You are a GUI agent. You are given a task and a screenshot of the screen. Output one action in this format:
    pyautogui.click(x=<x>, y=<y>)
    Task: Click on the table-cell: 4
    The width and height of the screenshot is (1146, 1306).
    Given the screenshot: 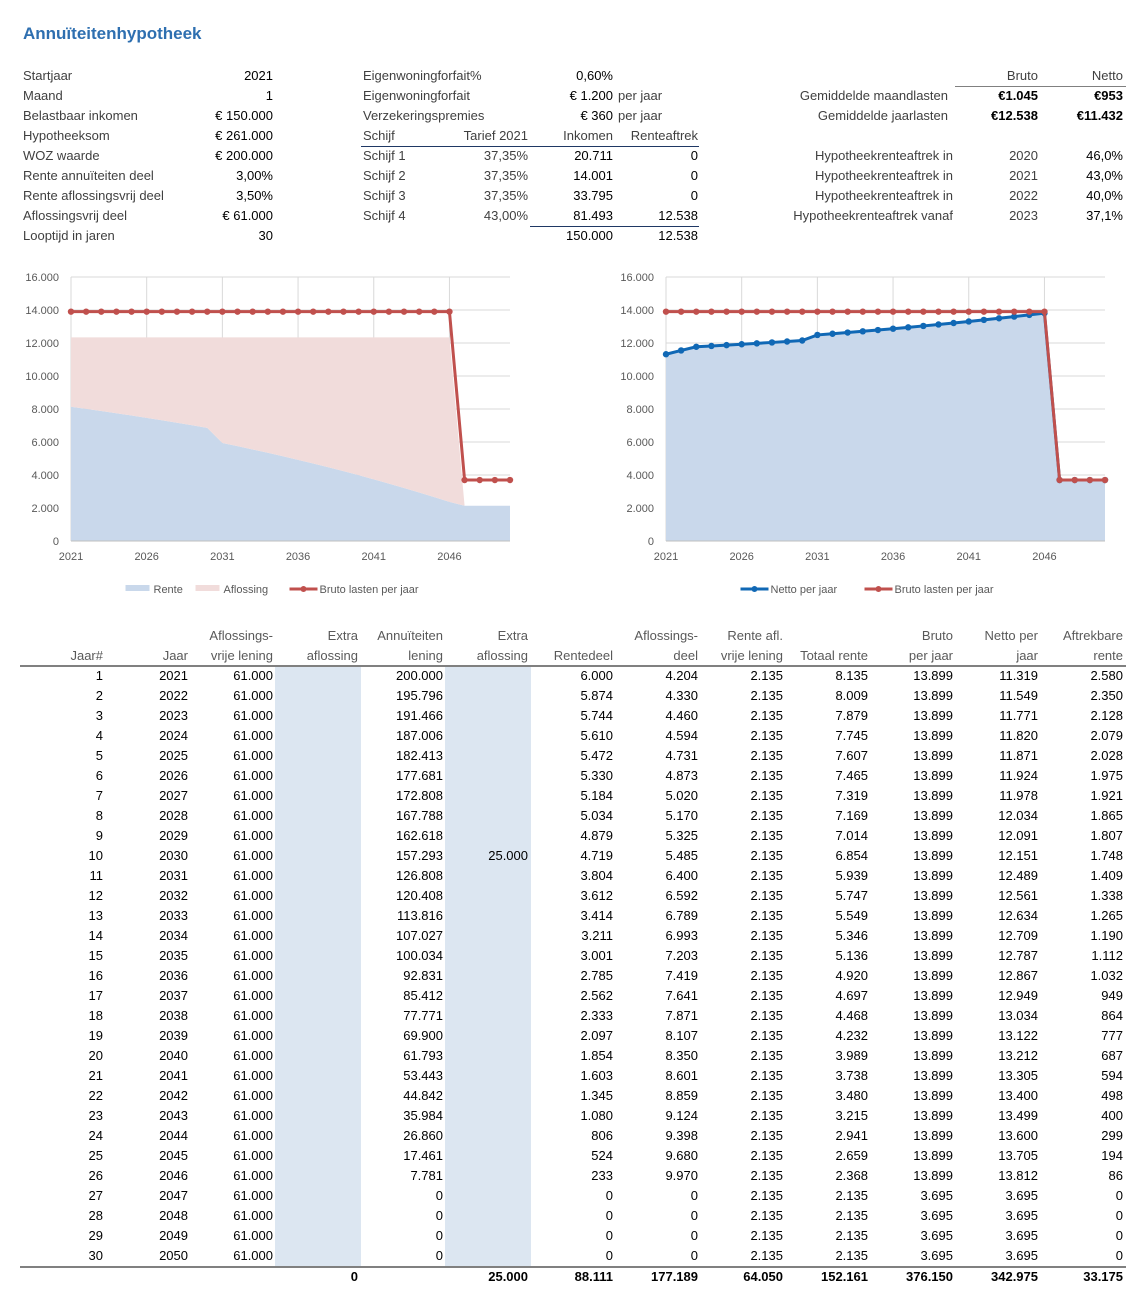 What is the action you would take?
    pyautogui.click(x=99, y=735)
    